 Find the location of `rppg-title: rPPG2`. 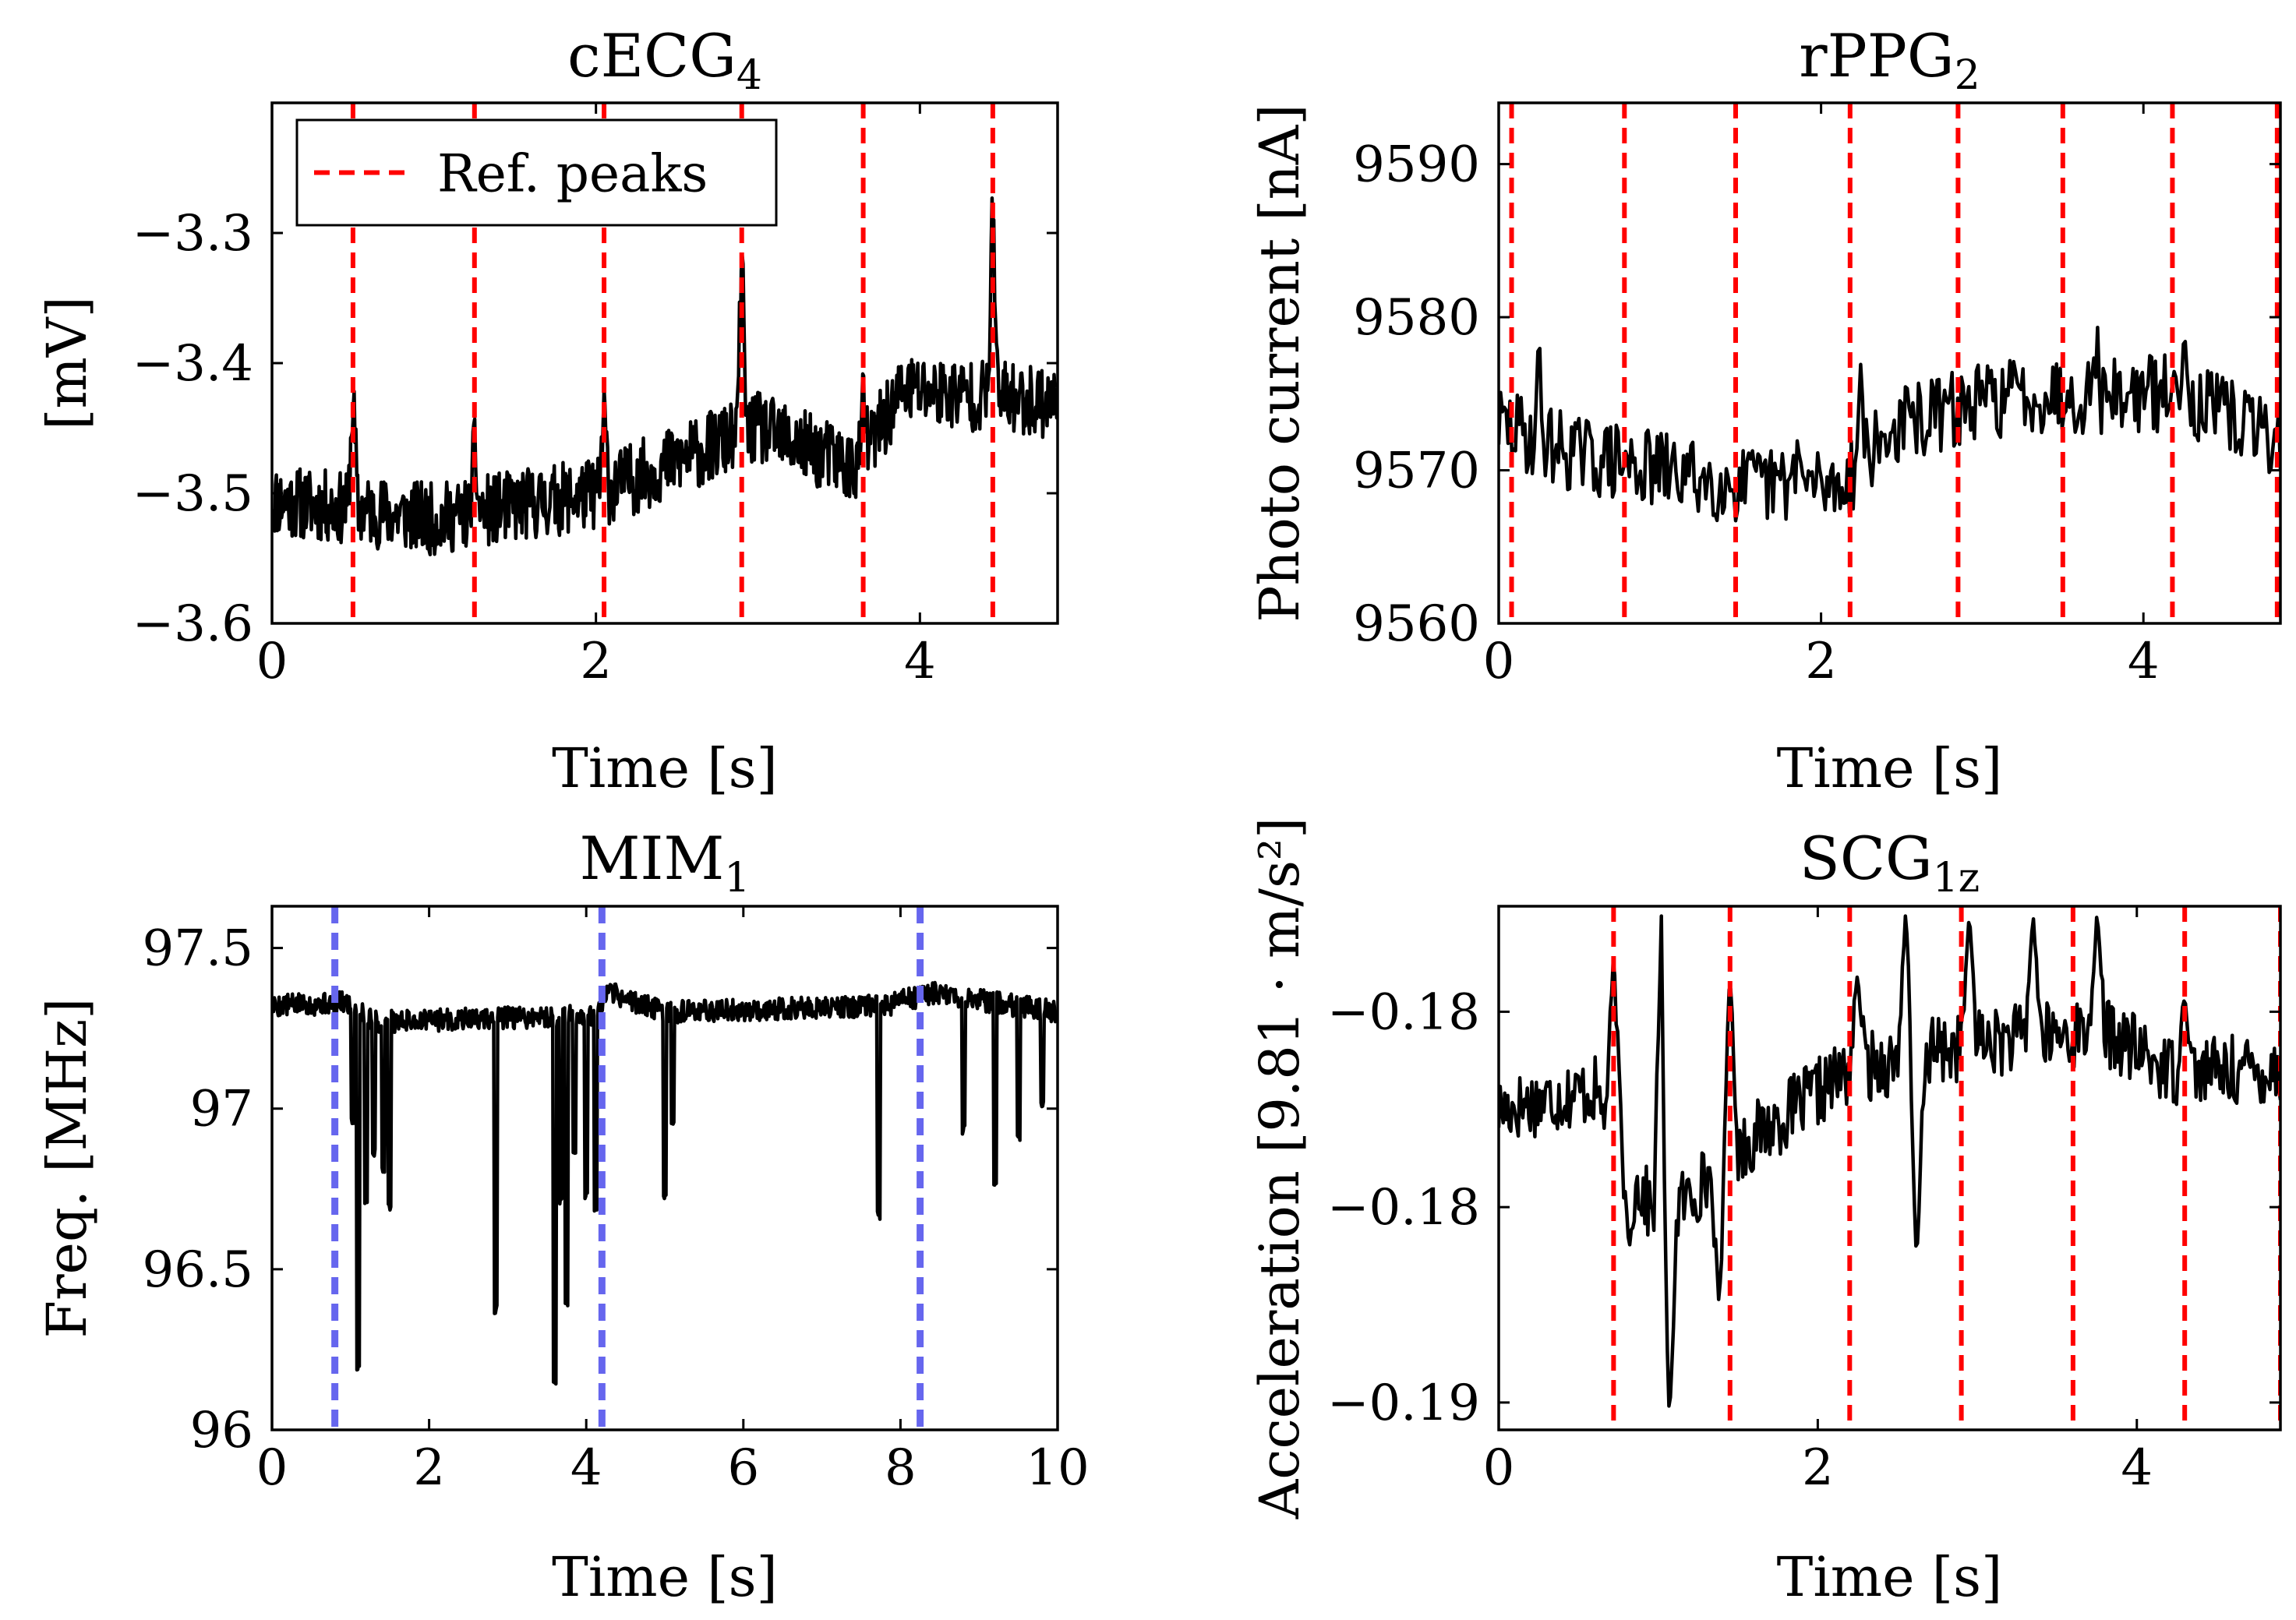

rppg-title: rPPG2 is located at coordinates (1890, 60).